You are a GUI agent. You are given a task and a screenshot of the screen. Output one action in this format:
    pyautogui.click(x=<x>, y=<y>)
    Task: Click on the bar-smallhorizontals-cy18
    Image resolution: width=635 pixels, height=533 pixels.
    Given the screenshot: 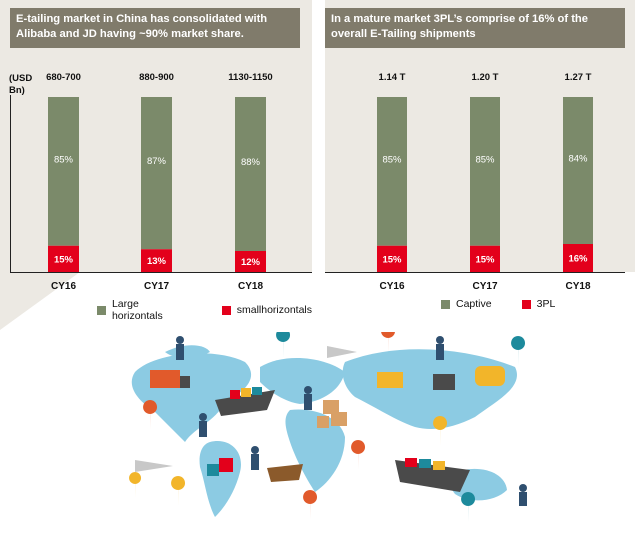 What is the action you would take?
    pyautogui.click(x=250, y=261)
    